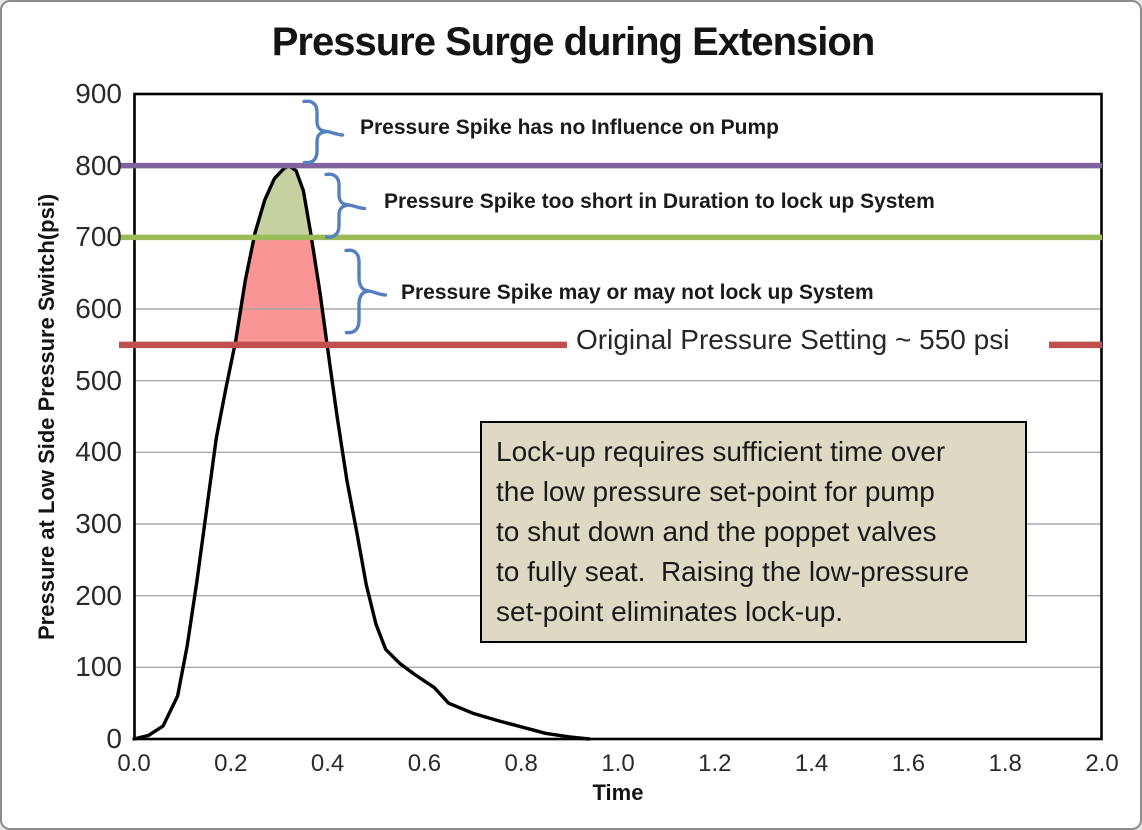 Image resolution: width=1142 pixels, height=830 pixels. What do you see at coordinates (733, 571) in the screenshot?
I see `note-line: to fully seat. Raising the low-pressure` at bounding box center [733, 571].